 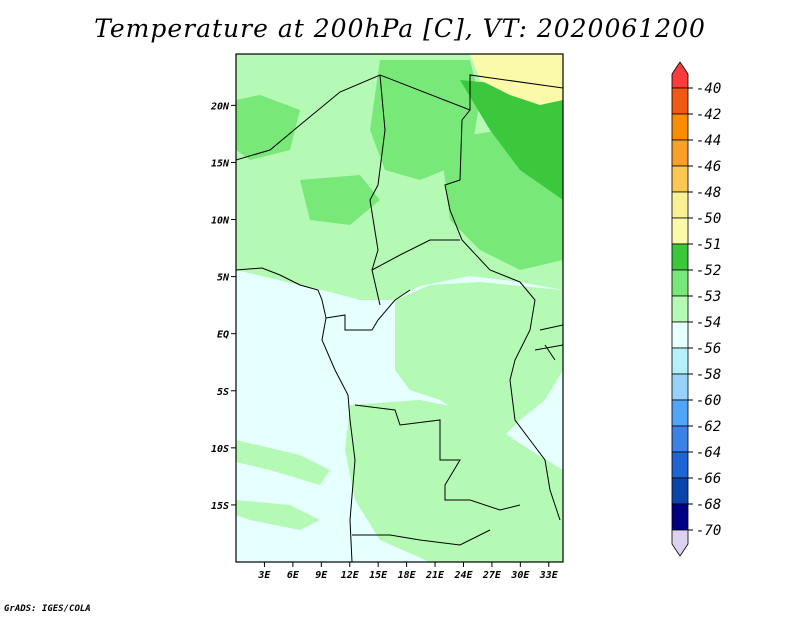 I want to click on y-tick-label: 5N, so click(x=223, y=278).